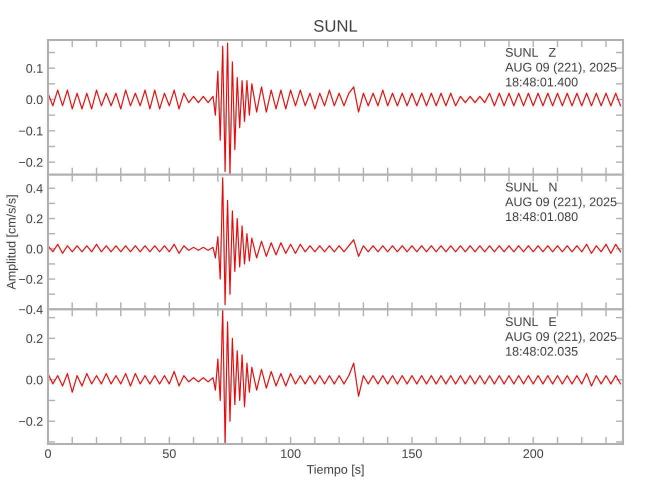  Describe the element at coordinates (335, 470) in the screenshot. I see `x-axis-title: Tiempo [s]` at that location.